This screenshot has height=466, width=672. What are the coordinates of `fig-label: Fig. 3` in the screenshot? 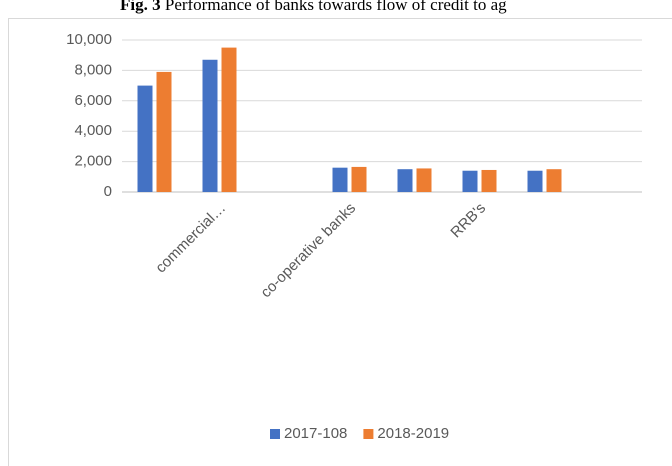 It's located at (140, 7).